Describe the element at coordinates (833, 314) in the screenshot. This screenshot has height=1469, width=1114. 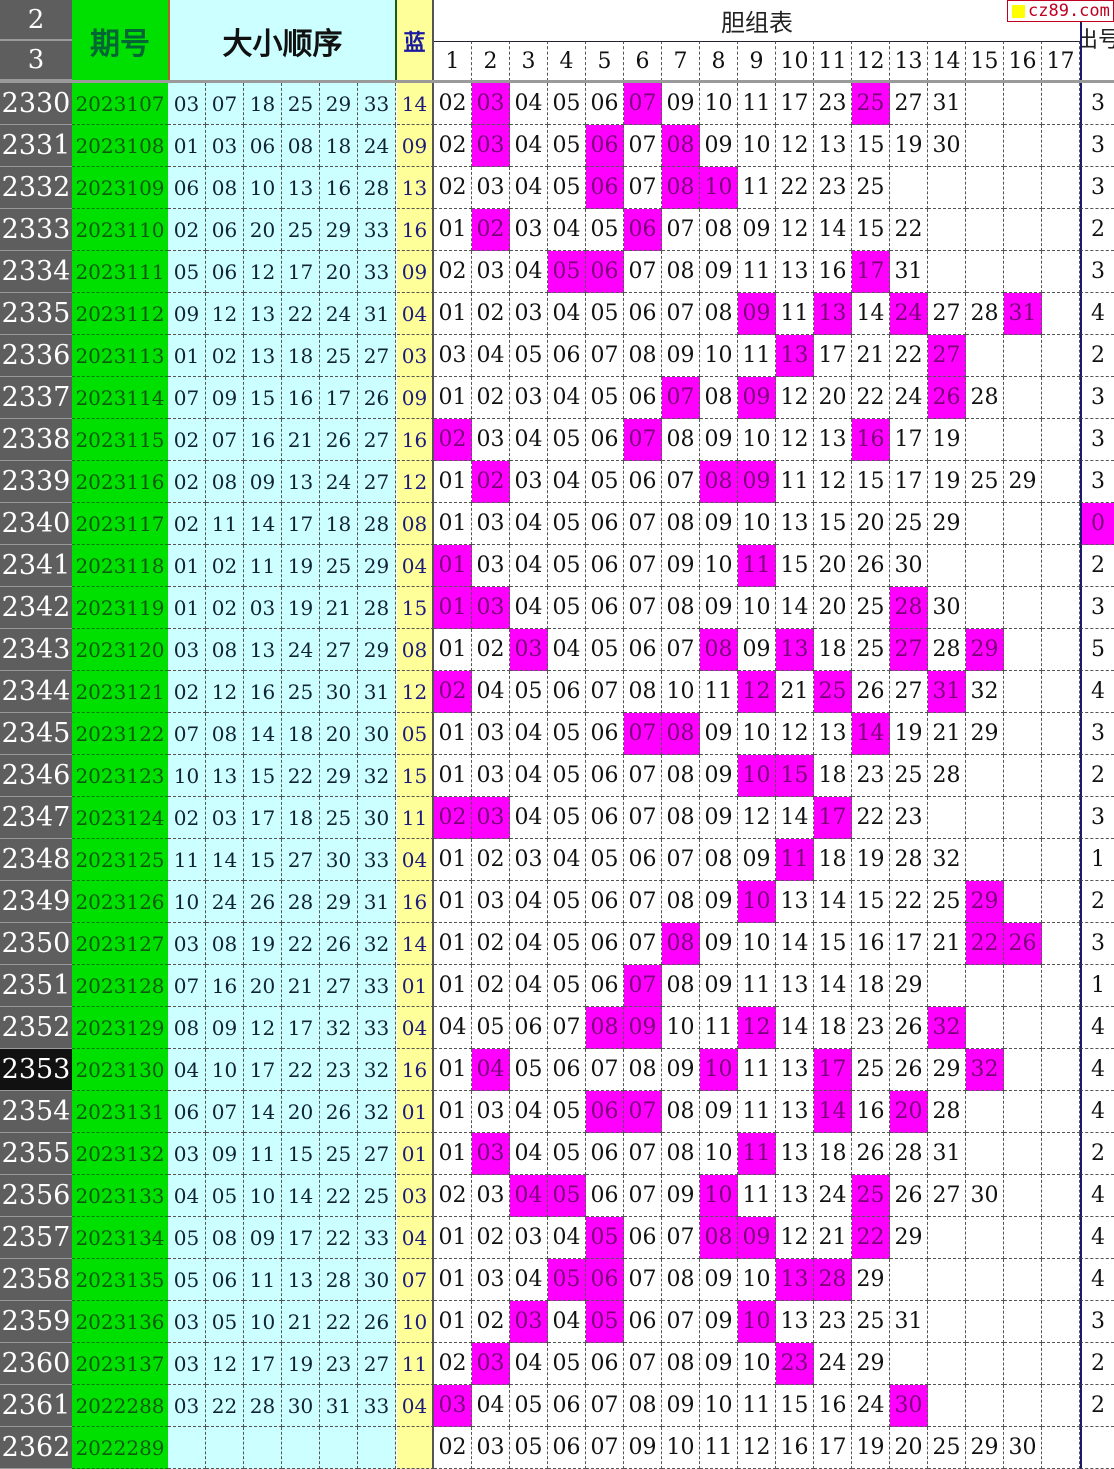
I see `group-cell-hit: 13` at that location.